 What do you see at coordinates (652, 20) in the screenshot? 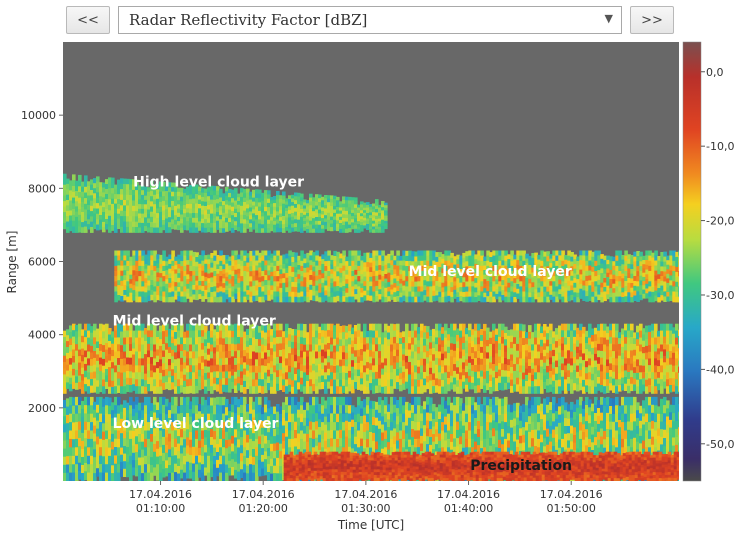
I see `next-button: >>` at bounding box center [652, 20].